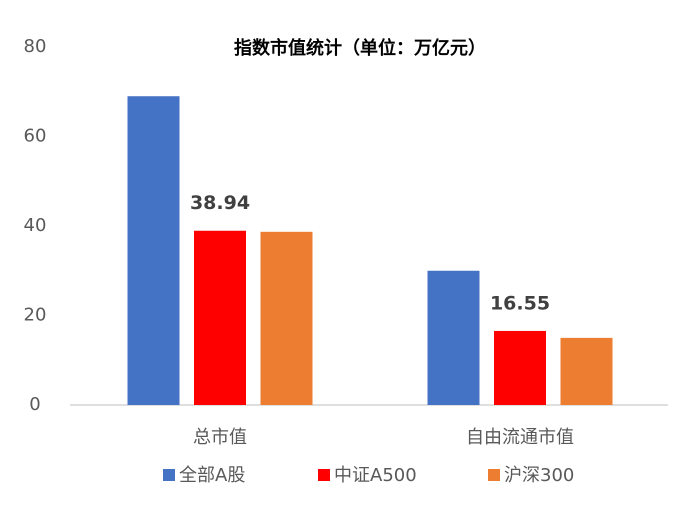  What do you see at coordinates (375, 475) in the screenshot?
I see `legend-label: 中证A500` at bounding box center [375, 475].